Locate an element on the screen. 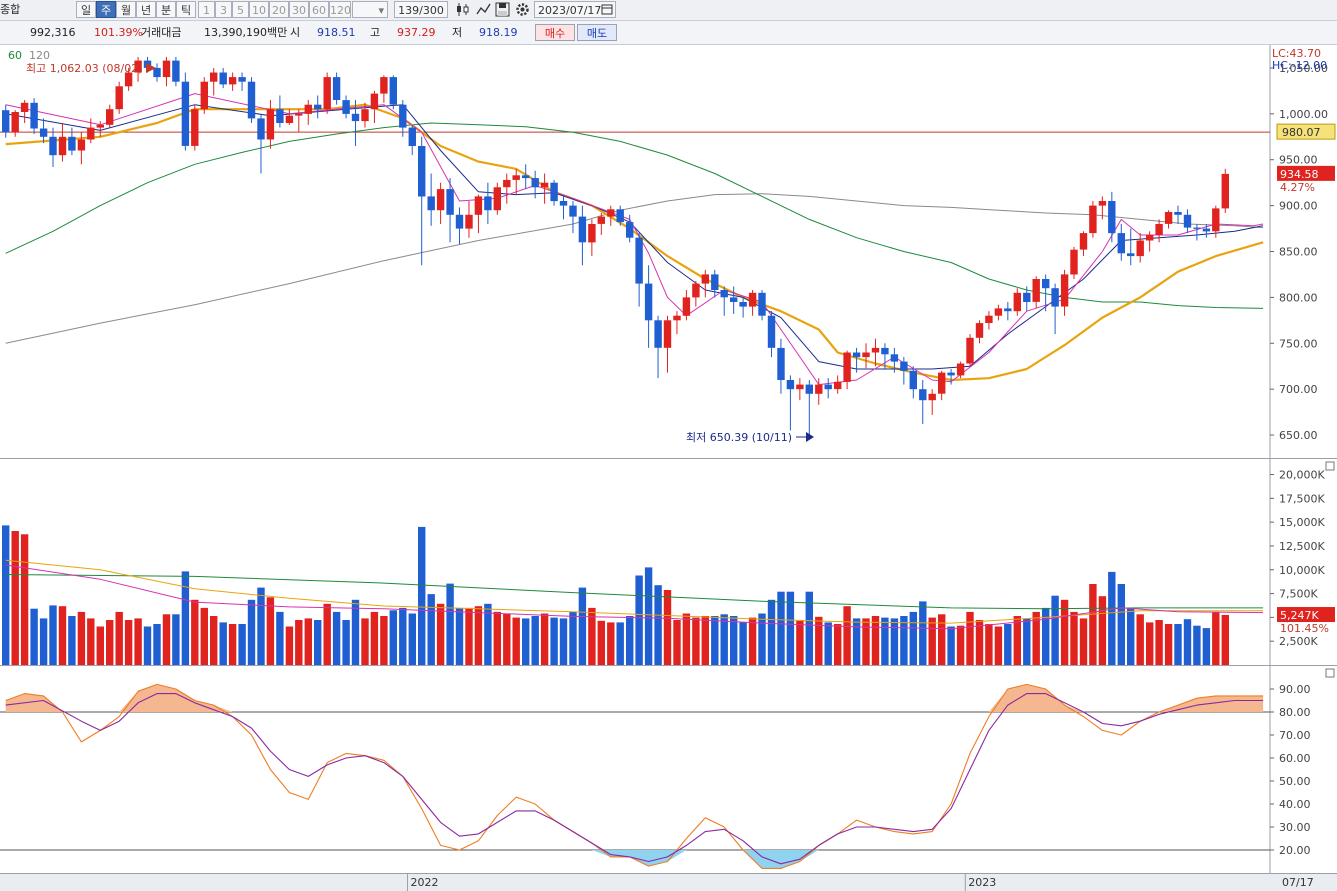 The width and height of the screenshot is (1337, 891). sell-button: 매도 is located at coordinates (597, 32).